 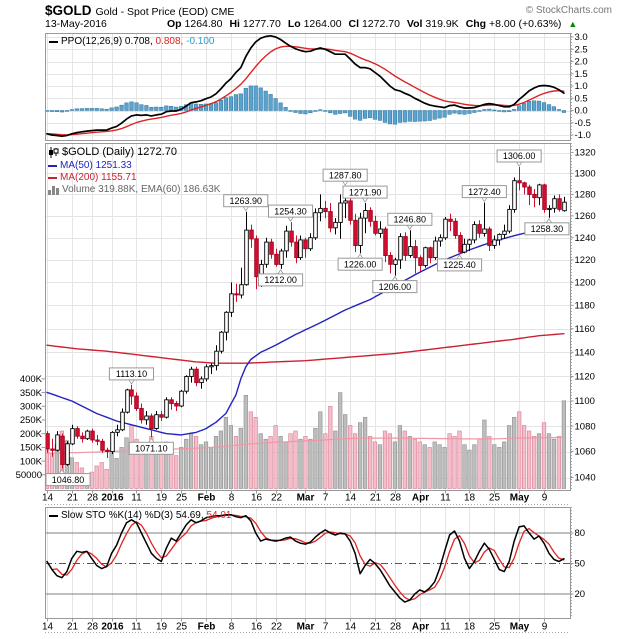 What do you see at coordinates (585, 174) in the screenshot?
I see `svg-text: 1300` at bounding box center [585, 174].